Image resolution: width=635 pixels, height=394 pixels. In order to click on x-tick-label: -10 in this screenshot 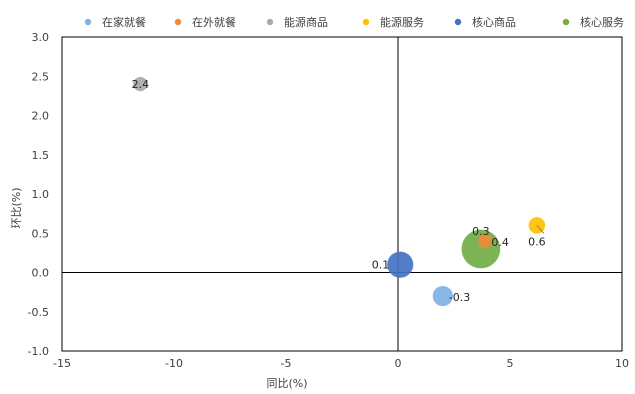, I will do `click(174, 363)`.